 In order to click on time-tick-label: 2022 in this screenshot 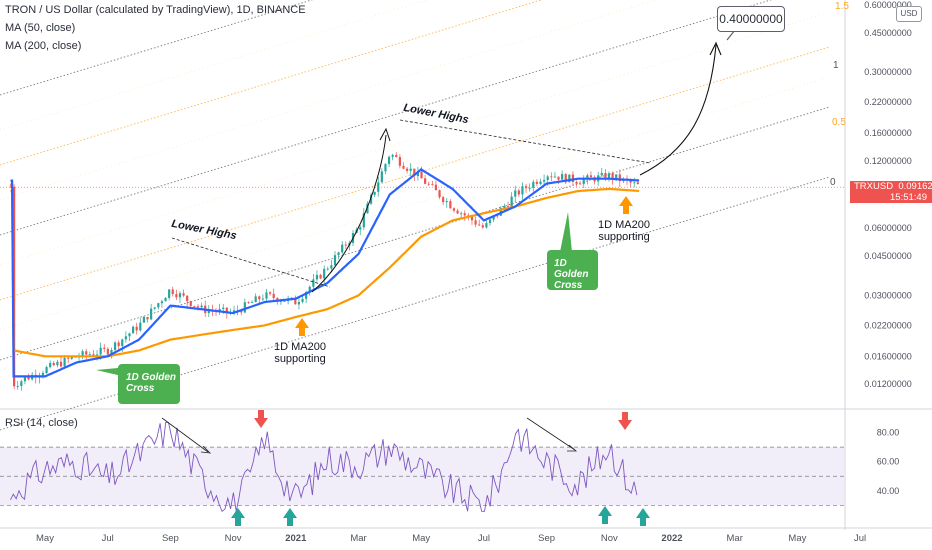, I will do `click(671, 538)`.